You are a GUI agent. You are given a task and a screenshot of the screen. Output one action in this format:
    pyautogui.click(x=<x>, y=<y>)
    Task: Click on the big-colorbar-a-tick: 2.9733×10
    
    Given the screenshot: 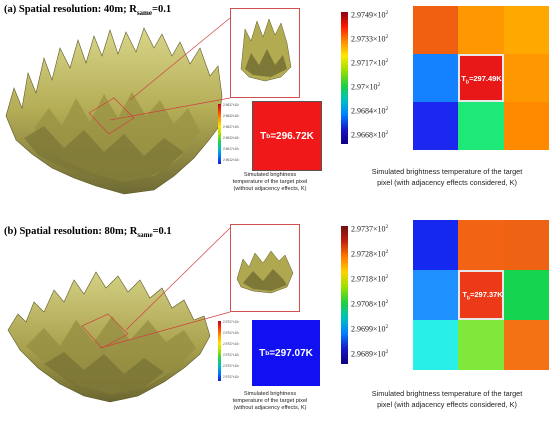 What is the action you would take?
    pyautogui.click(x=368, y=39)
    